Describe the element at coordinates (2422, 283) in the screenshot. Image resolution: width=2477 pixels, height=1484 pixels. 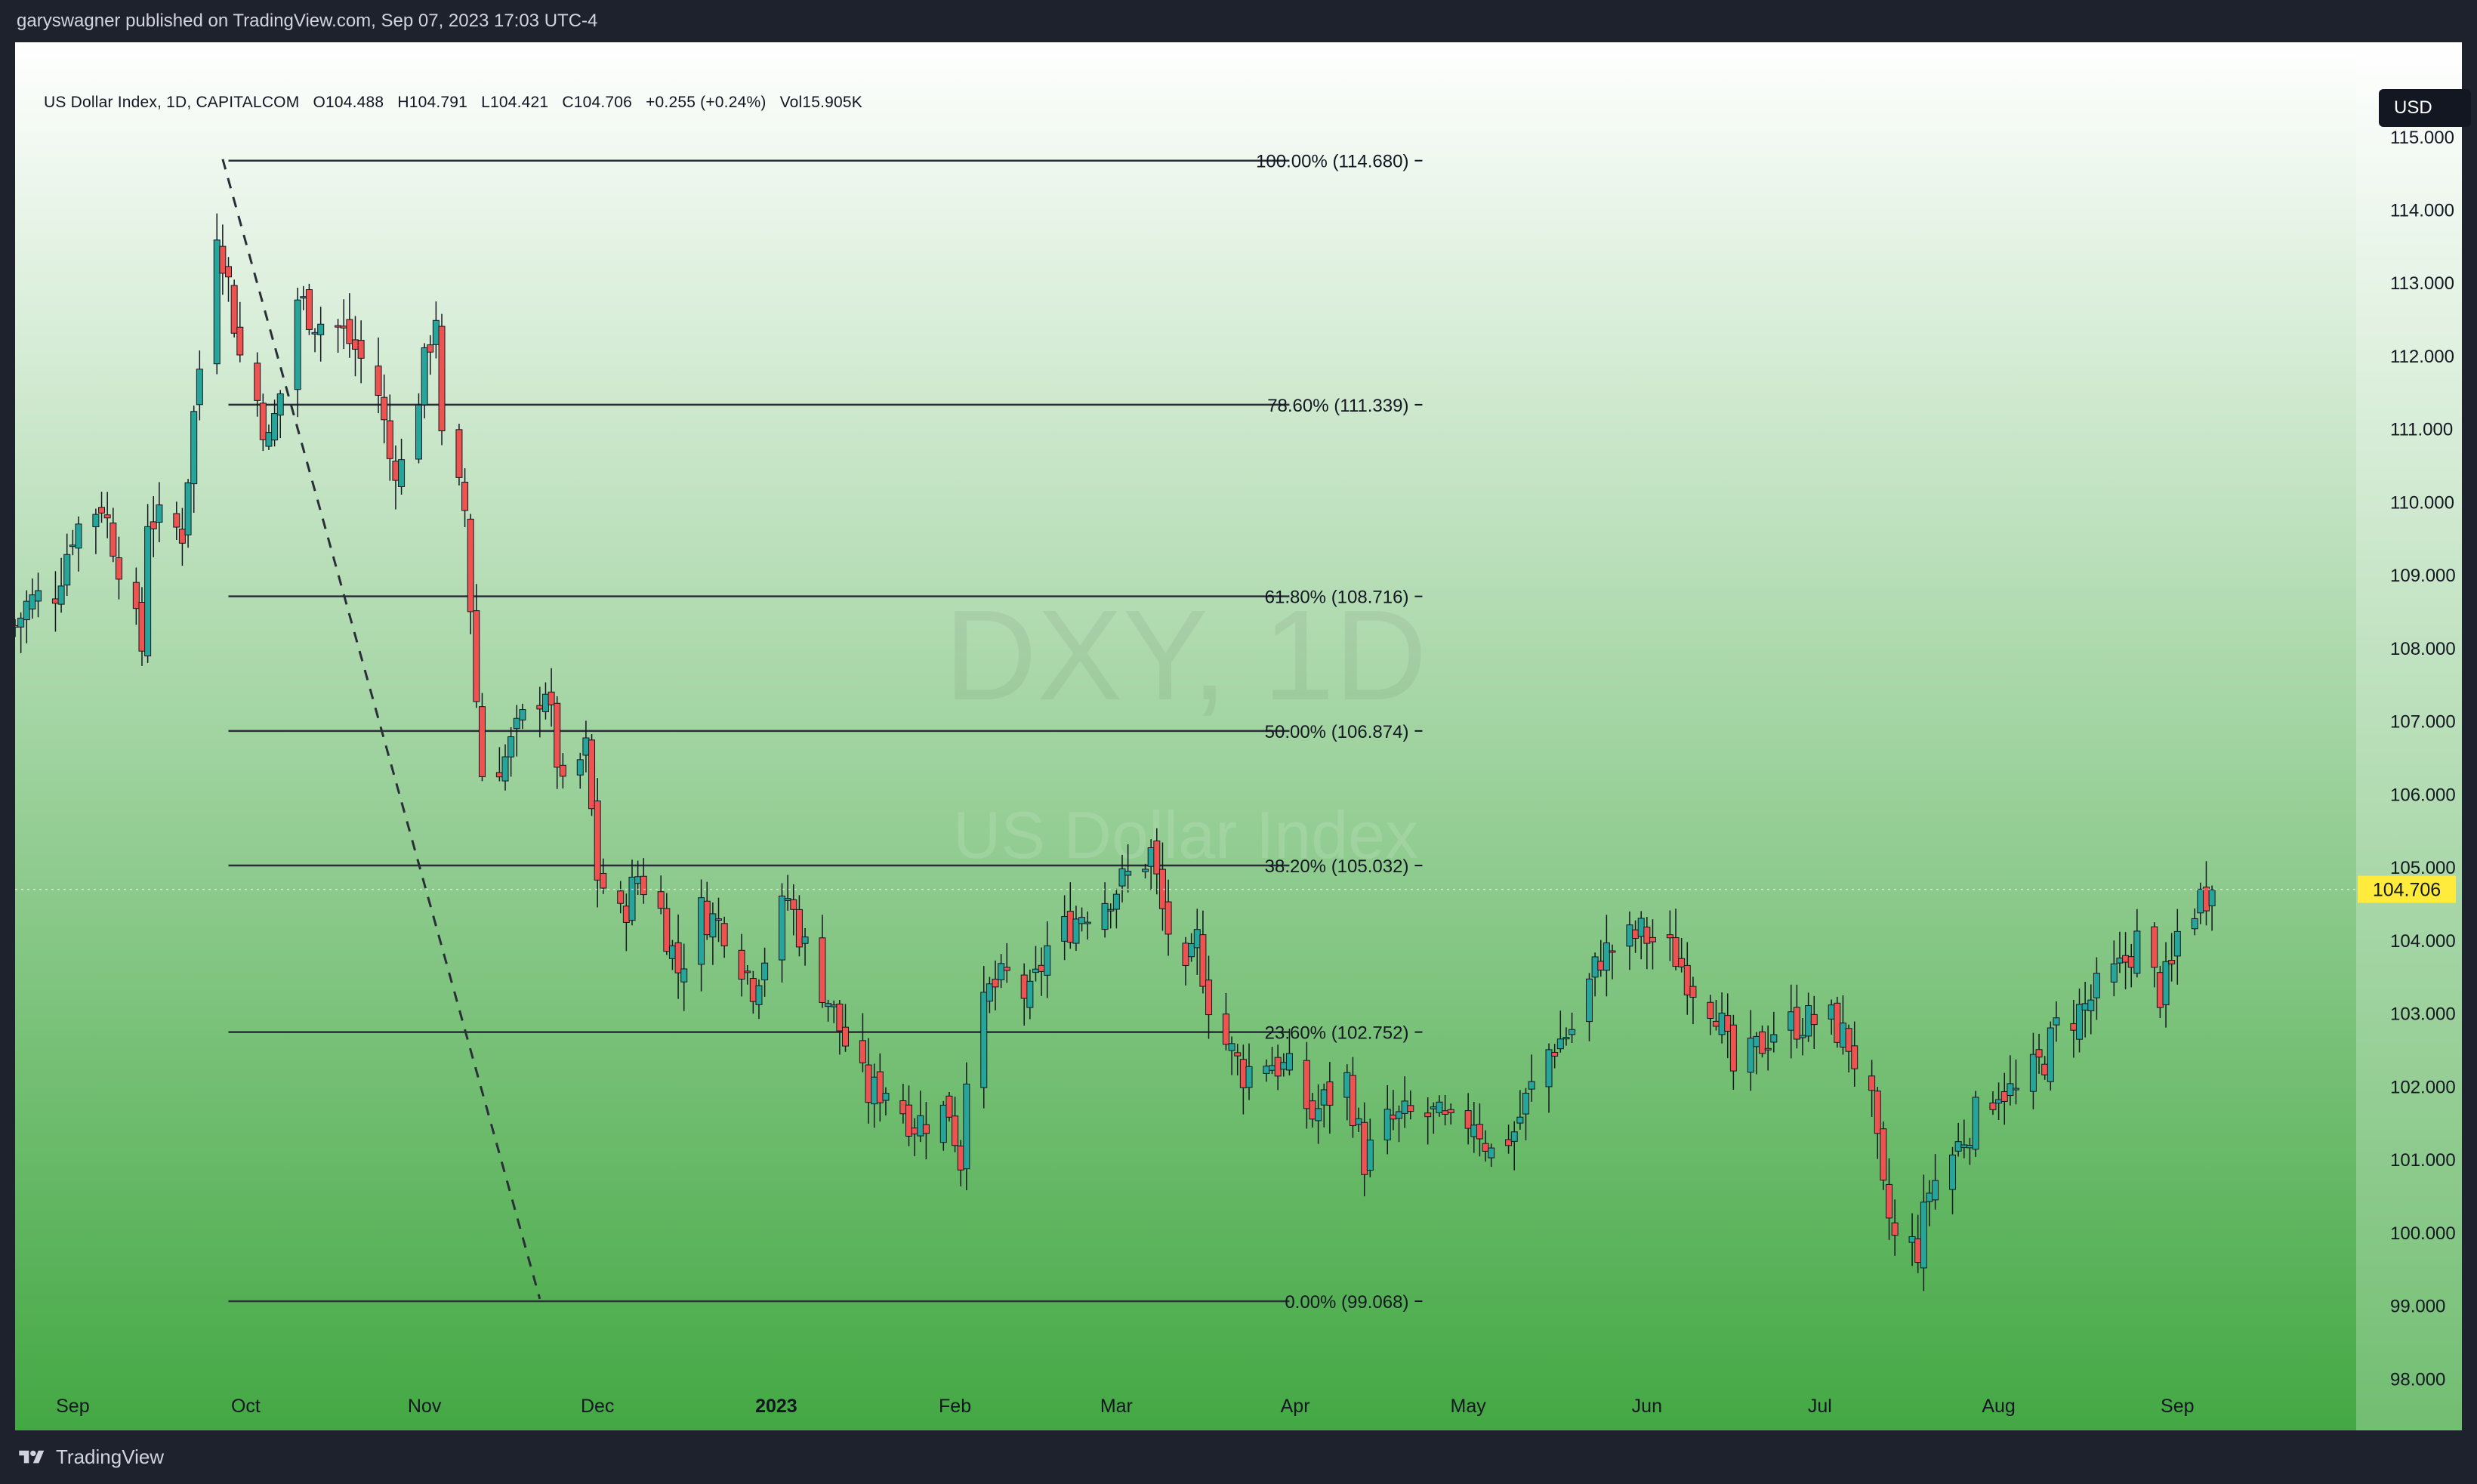
I see `price-tick-label: 113.000` at that location.